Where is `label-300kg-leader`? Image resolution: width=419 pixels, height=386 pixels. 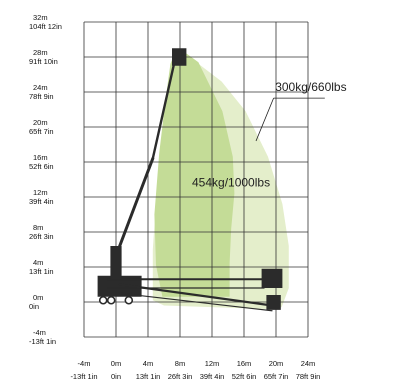 label-300kg-leader is located at coordinates (264, 119).